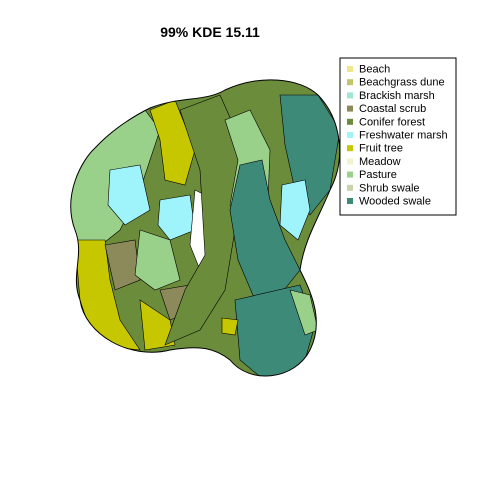 This screenshot has height=480, width=480. What do you see at coordinates (403, 136) in the screenshot?
I see `legend-label: Freshwater marsh` at bounding box center [403, 136].